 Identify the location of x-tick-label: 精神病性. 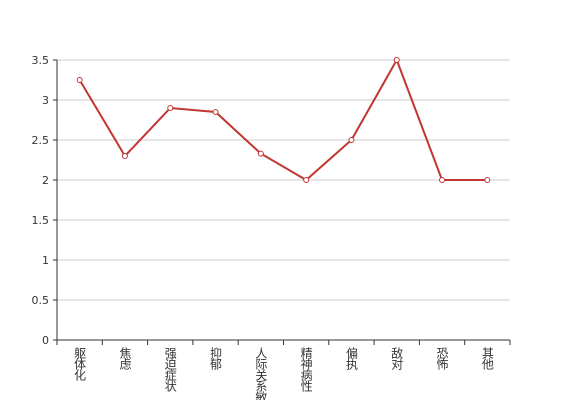
(306, 370).